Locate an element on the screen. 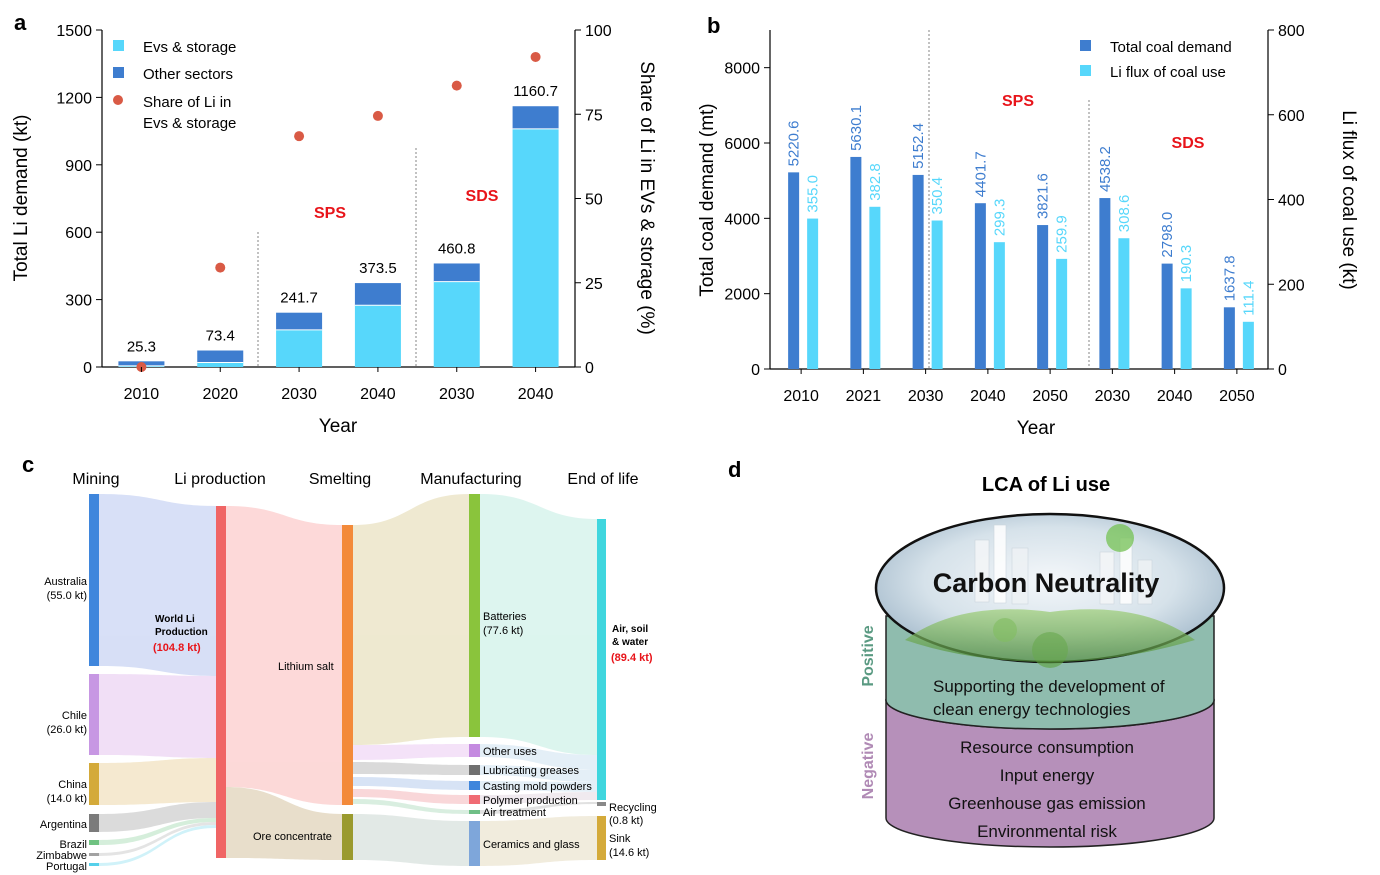 Image resolution: width=1380 pixels, height=875 pixels. flows-production-to-smelting is located at coordinates (284, 683).